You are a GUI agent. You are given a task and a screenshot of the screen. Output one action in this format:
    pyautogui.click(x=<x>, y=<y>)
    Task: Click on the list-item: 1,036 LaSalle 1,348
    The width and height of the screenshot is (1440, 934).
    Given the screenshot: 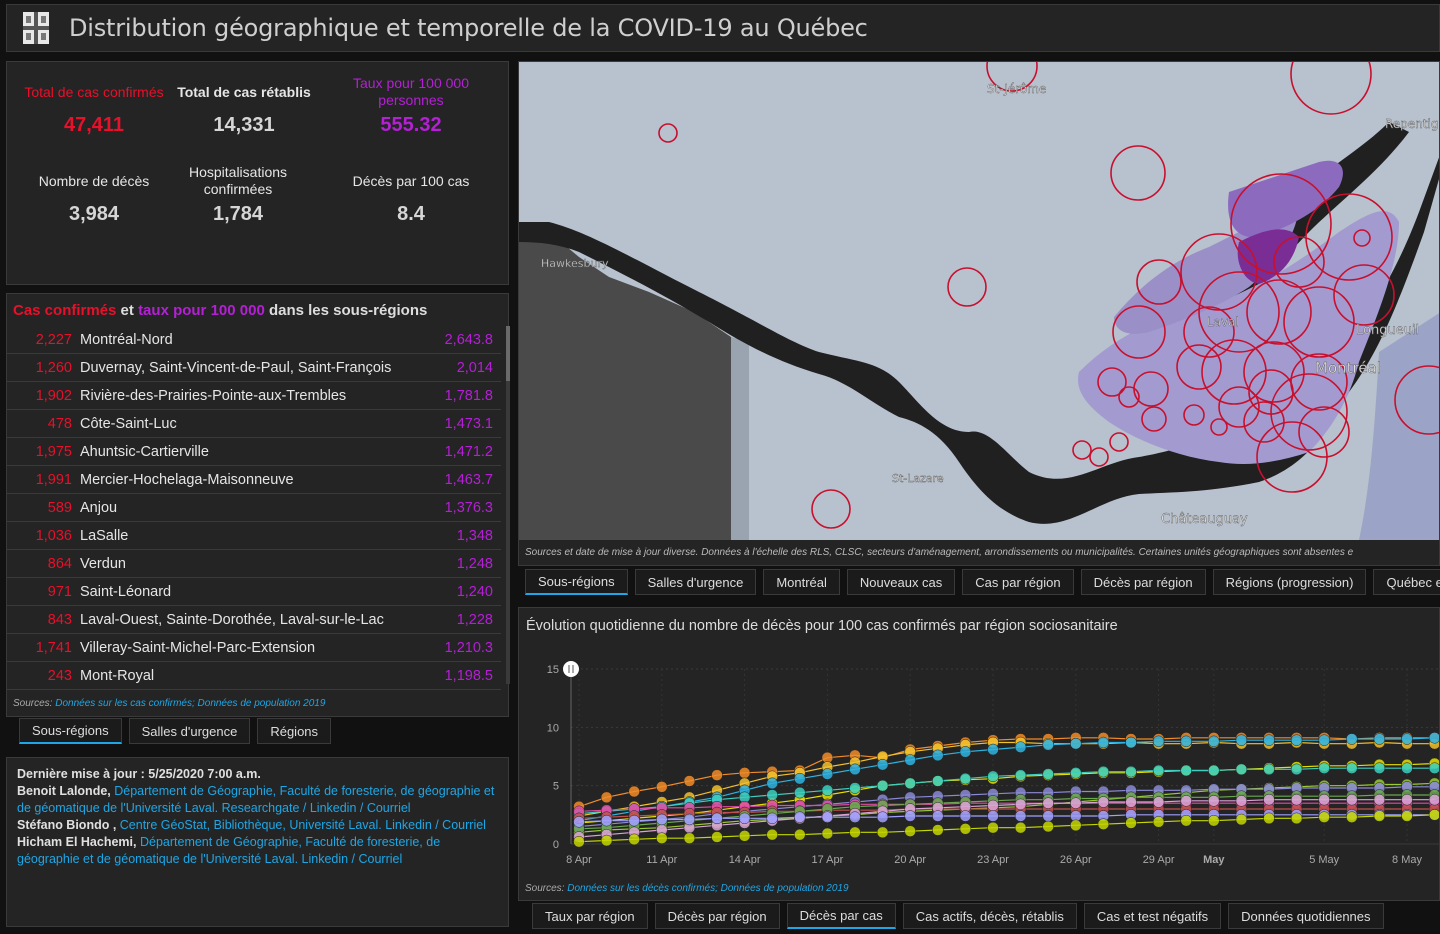 What is the action you would take?
    pyautogui.click(x=254, y=536)
    